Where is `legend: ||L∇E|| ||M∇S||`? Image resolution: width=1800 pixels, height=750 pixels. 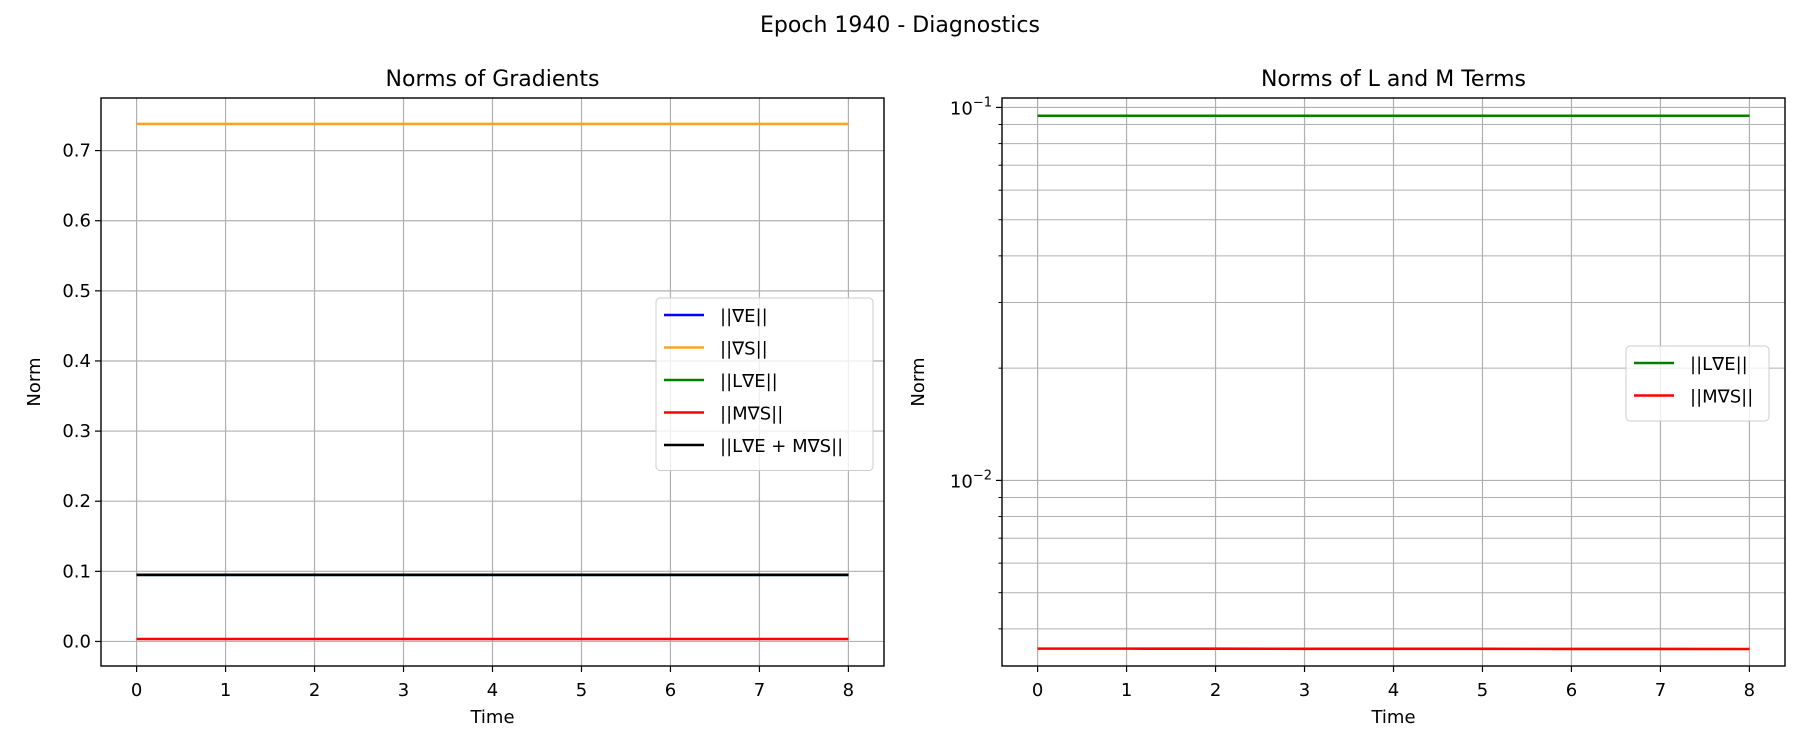 legend: ||L∇E|| ||M∇S|| is located at coordinates (1697, 383).